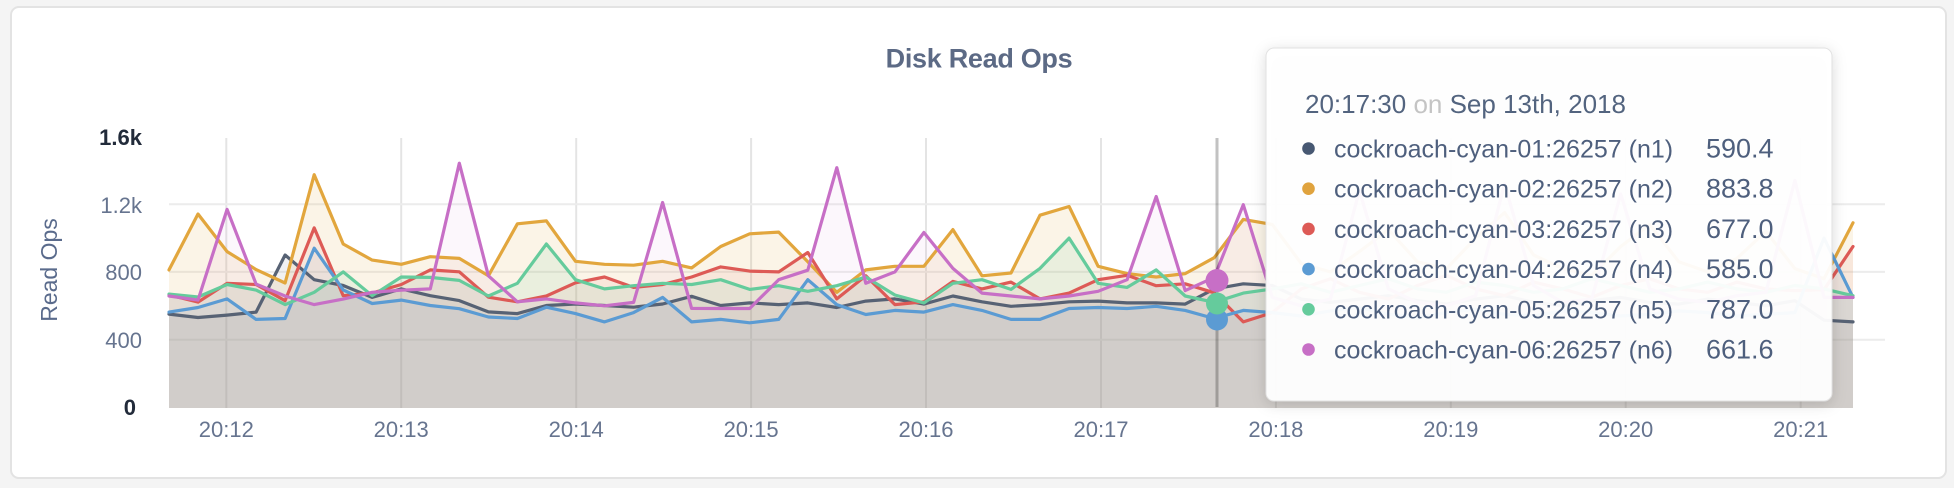  Describe the element at coordinates (226, 429) in the screenshot. I see `svg-text: 20:12` at that location.